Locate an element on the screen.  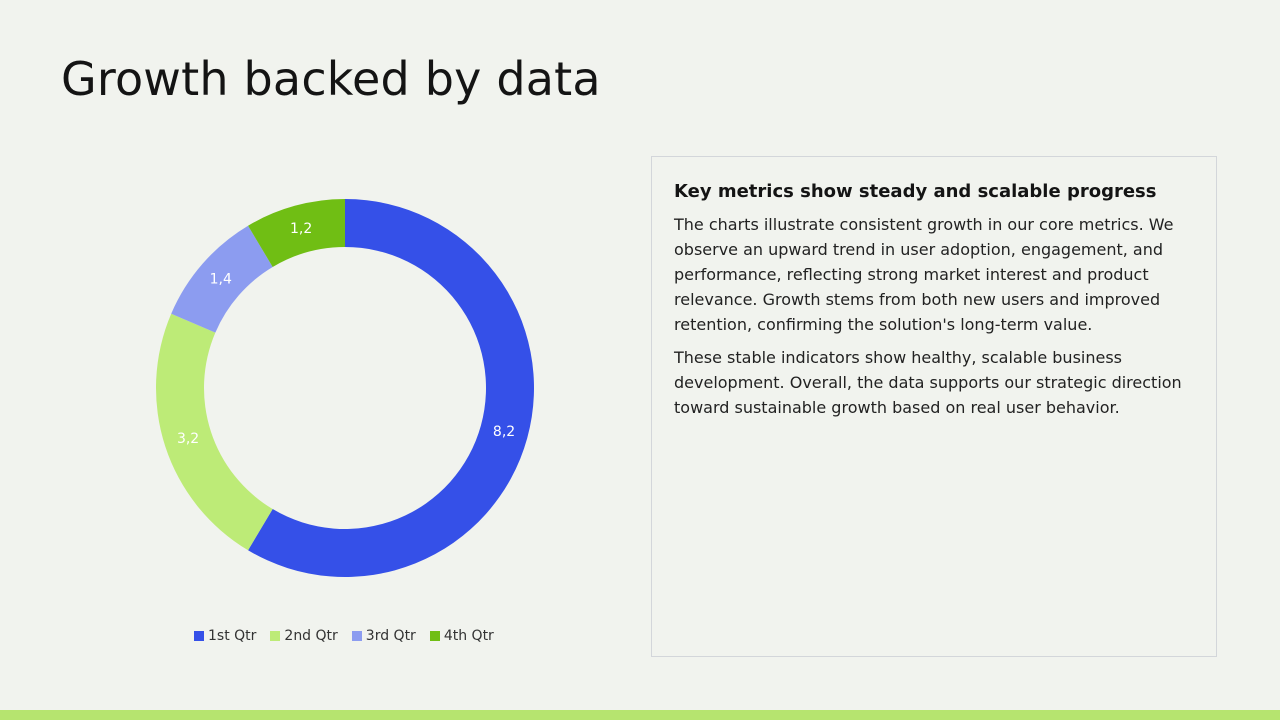
legend-label: 1st Qtr is located at coordinates (232, 636).